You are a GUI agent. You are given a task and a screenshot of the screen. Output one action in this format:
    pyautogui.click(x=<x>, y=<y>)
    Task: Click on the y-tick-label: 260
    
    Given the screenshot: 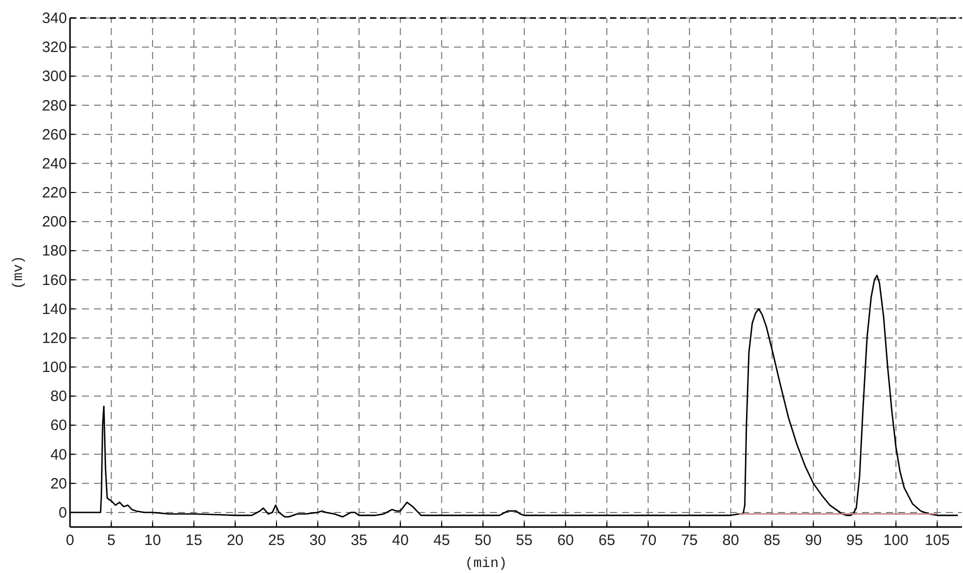 What is the action you would take?
    pyautogui.click(x=54, y=135)
    